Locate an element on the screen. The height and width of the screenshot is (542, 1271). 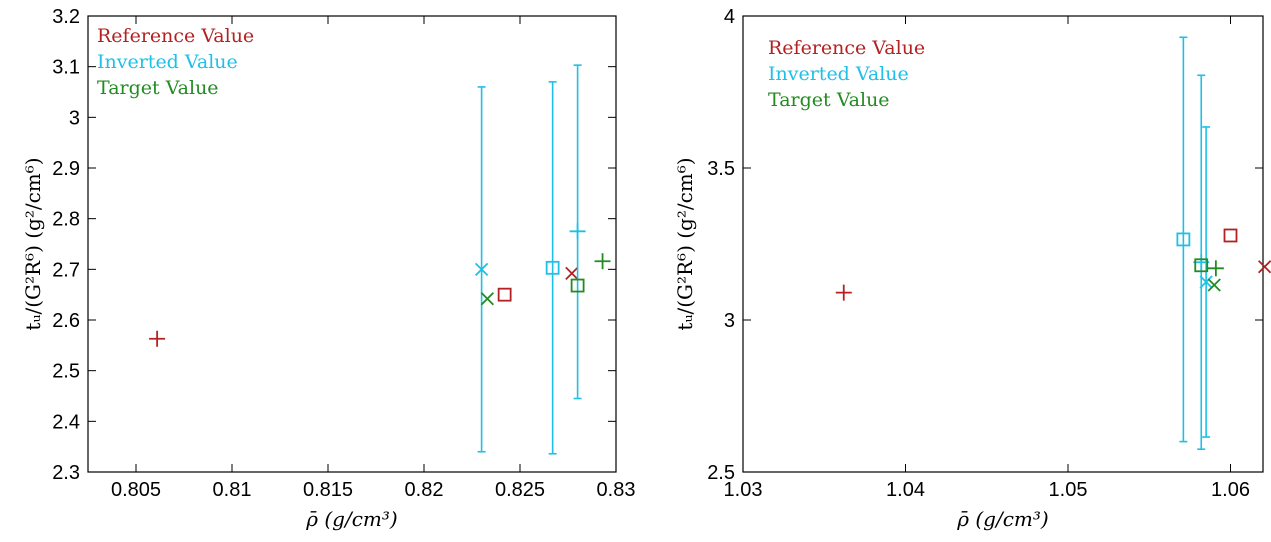
x-tick-label: 0.81 is located at coordinates (232, 490).